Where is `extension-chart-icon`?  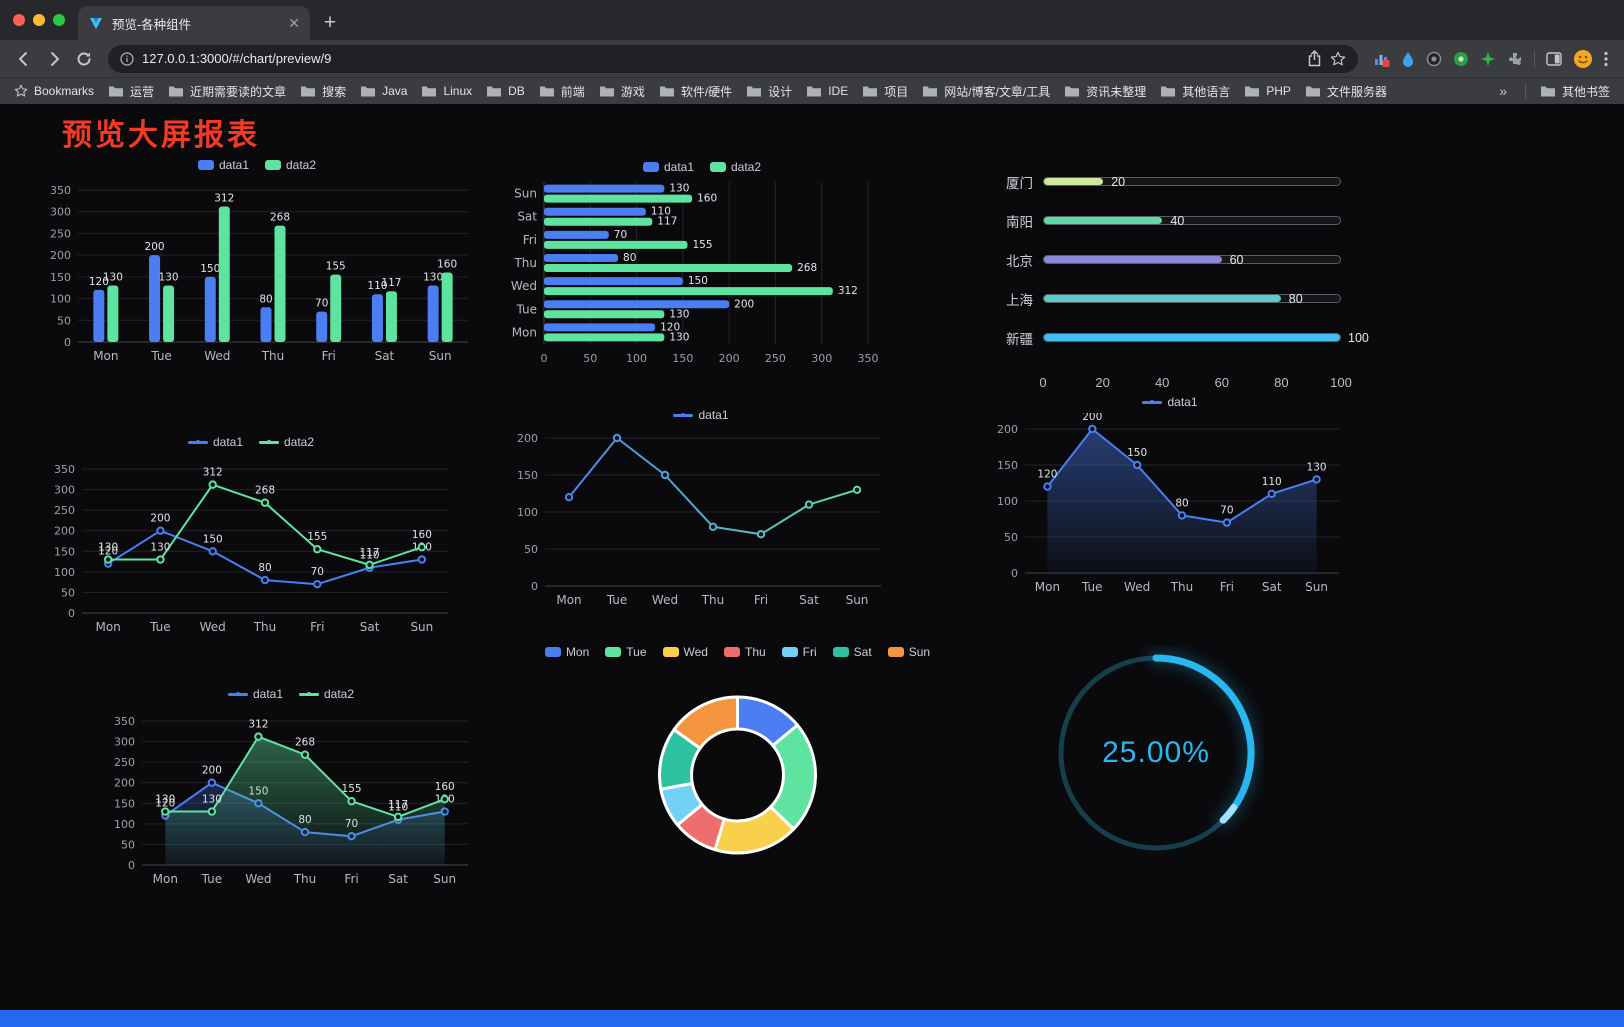
extension-chart-icon is located at coordinates (1382, 59).